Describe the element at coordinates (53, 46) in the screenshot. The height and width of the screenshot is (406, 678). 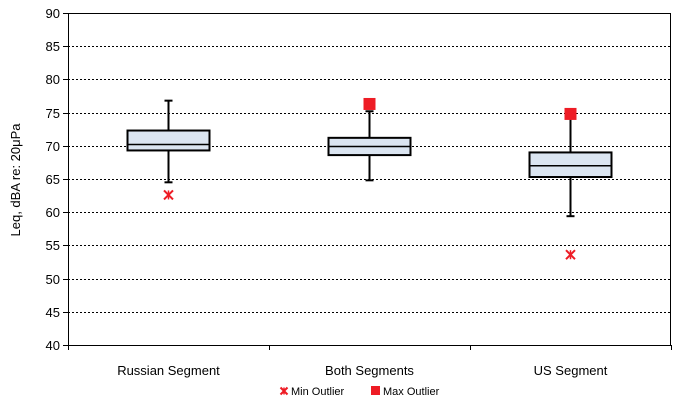
I see `y-tick-label: 85` at that location.